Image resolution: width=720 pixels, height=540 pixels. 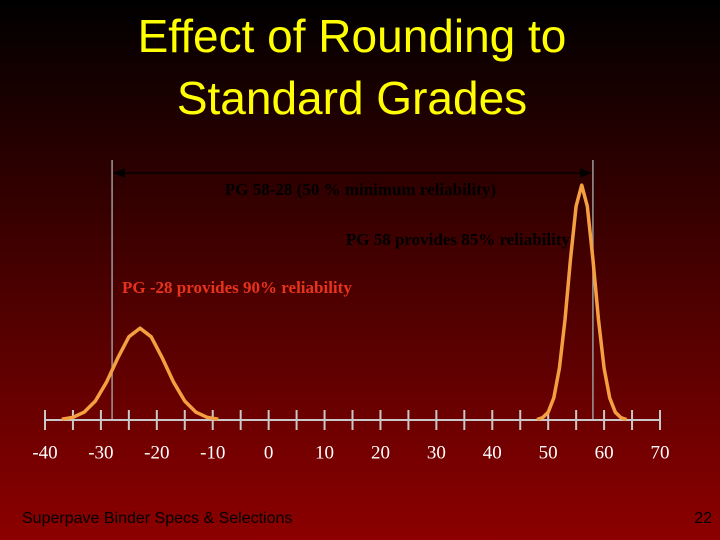 What do you see at coordinates (352, 36) in the screenshot?
I see `title-line: Effect of Rounding to` at bounding box center [352, 36].